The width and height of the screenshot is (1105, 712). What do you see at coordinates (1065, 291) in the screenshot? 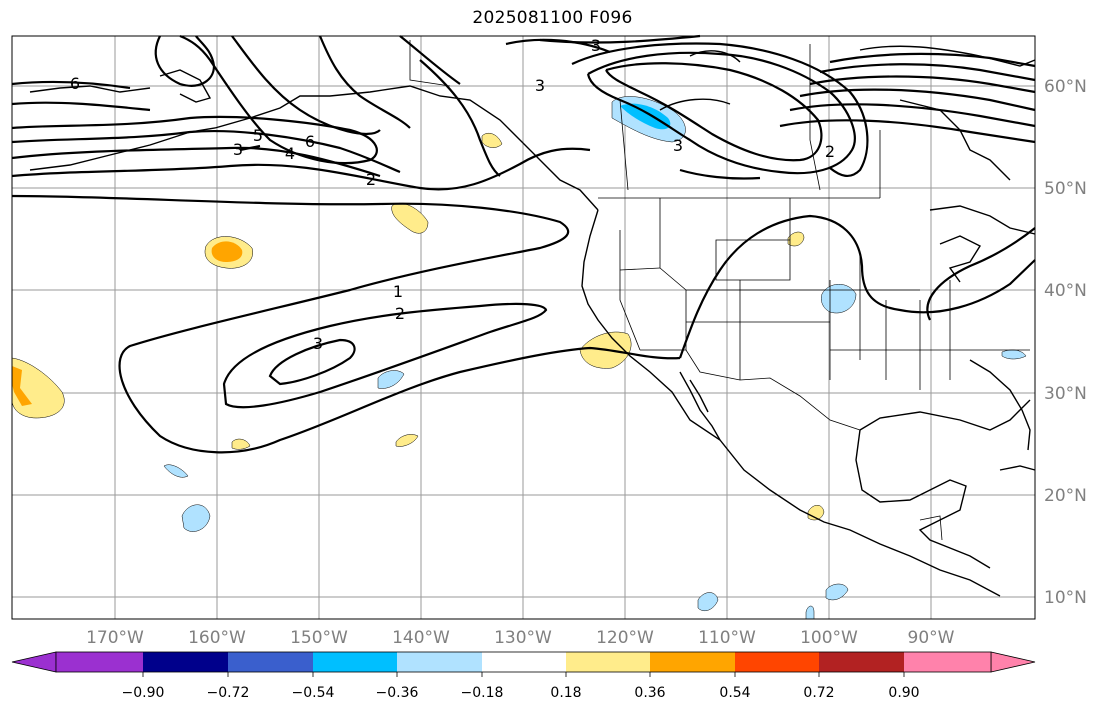
I see `latitude-label: 40°N` at bounding box center [1065, 291].